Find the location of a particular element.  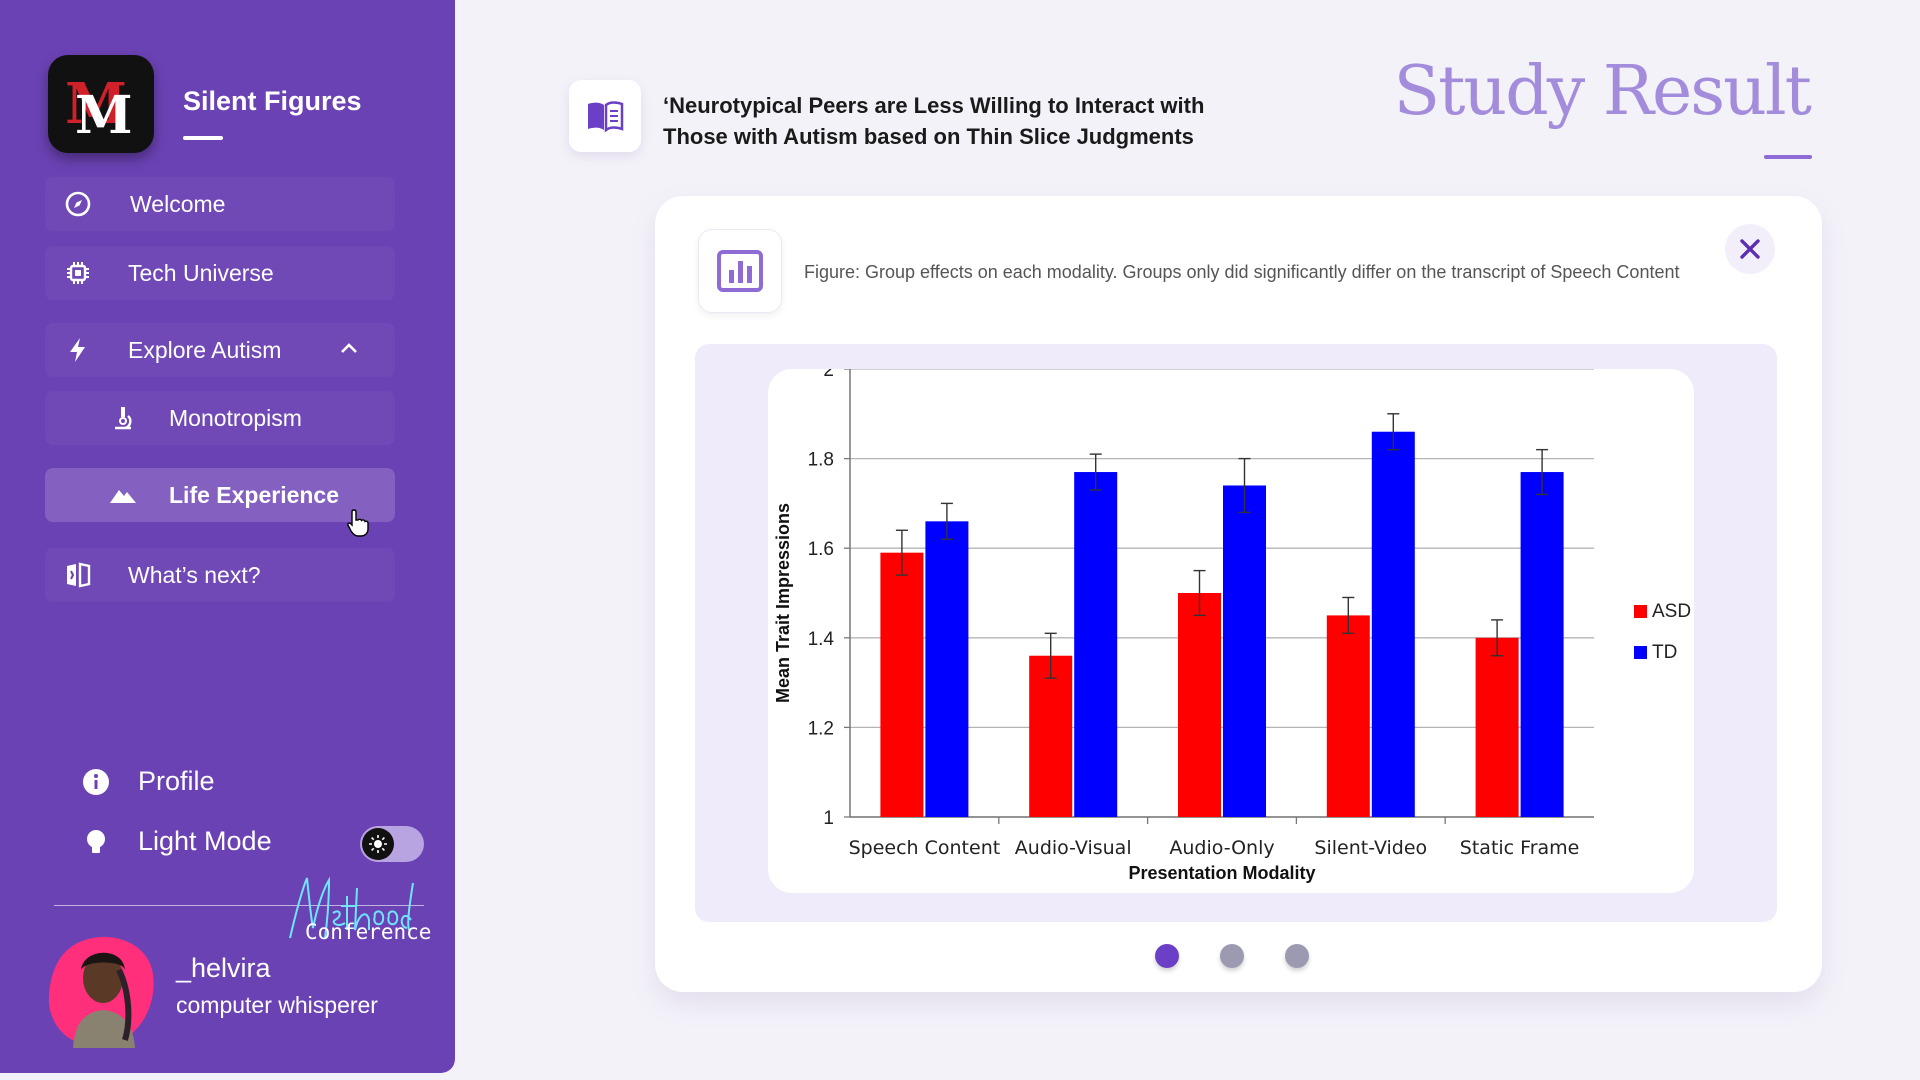

close-button is located at coordinates (1750, 249).